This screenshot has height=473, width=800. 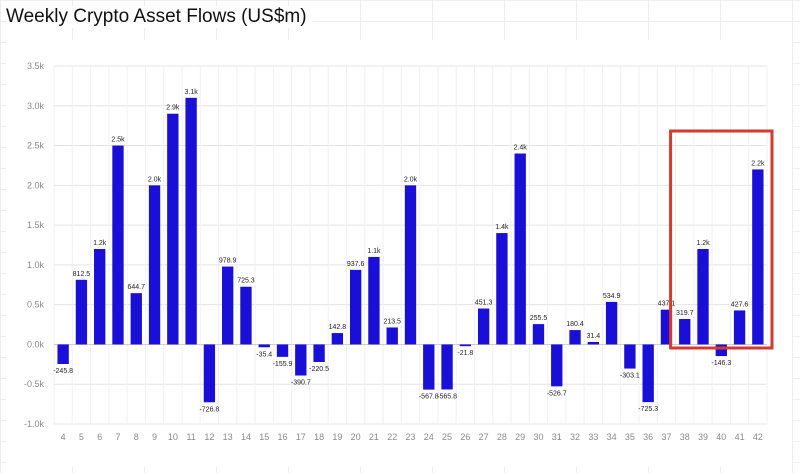 I want to click on data-label: 427.6, so click(x=740, y=304).